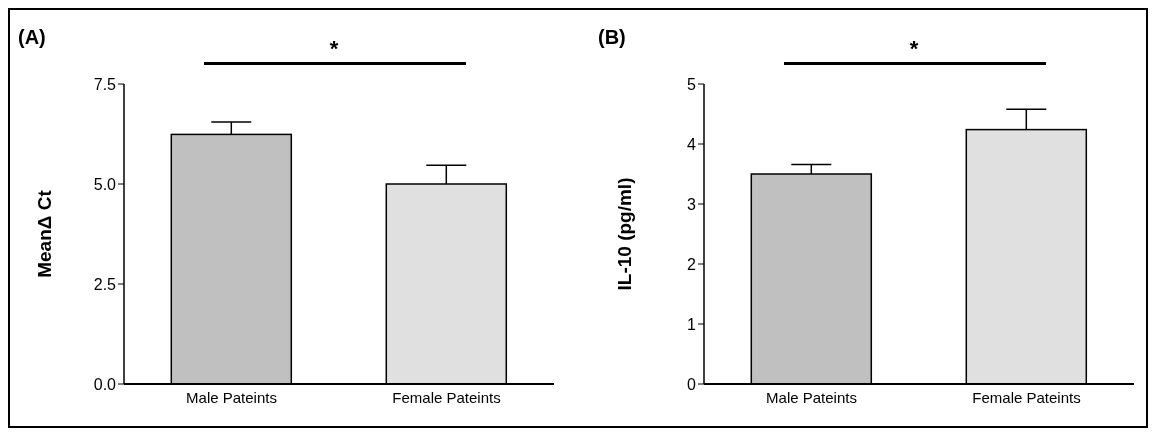 The width and height of the screenshot is (1162, 442). What do you see at coordinates (692, 384) in the screenshot?
I see `y-tick-label: 0` at bounding box center [692, 384].